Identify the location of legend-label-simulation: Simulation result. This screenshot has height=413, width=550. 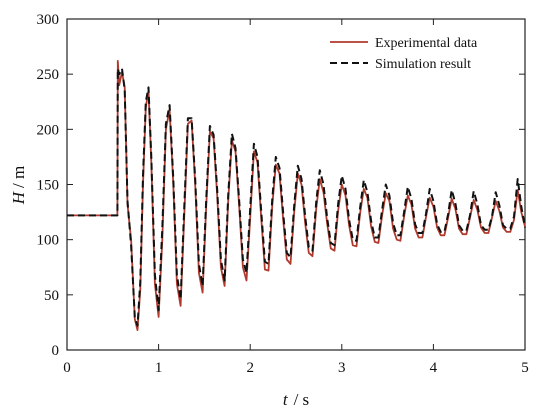
(423, 64).